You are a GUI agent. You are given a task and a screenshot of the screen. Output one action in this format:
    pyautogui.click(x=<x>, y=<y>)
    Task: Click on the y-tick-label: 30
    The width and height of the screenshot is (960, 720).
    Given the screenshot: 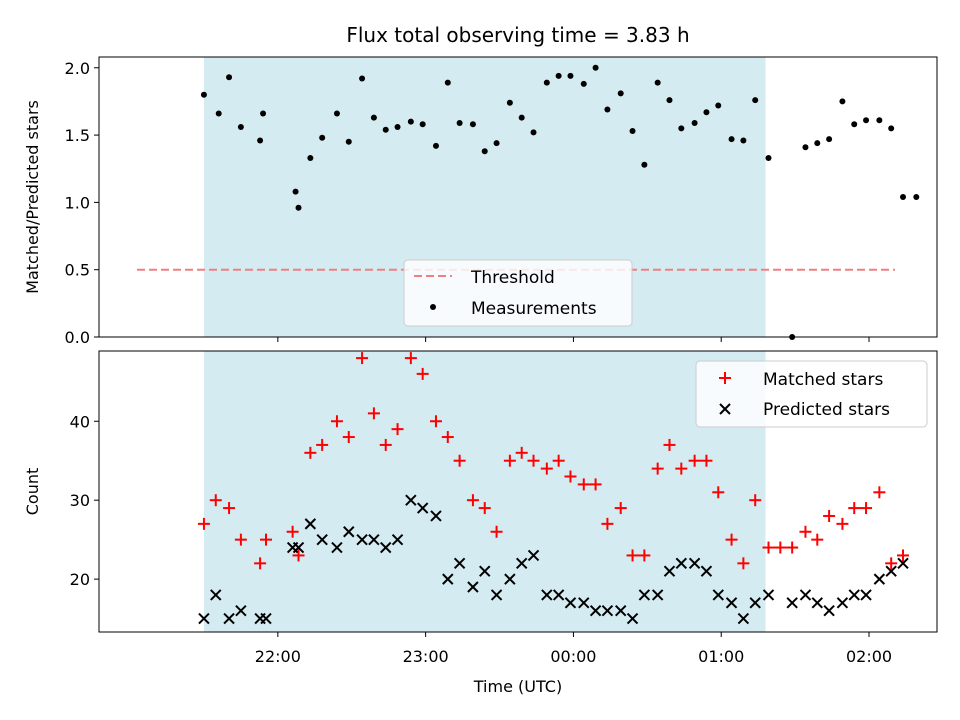 What is the action you would take?
    pyautogui.click(x=80, y=500)
    